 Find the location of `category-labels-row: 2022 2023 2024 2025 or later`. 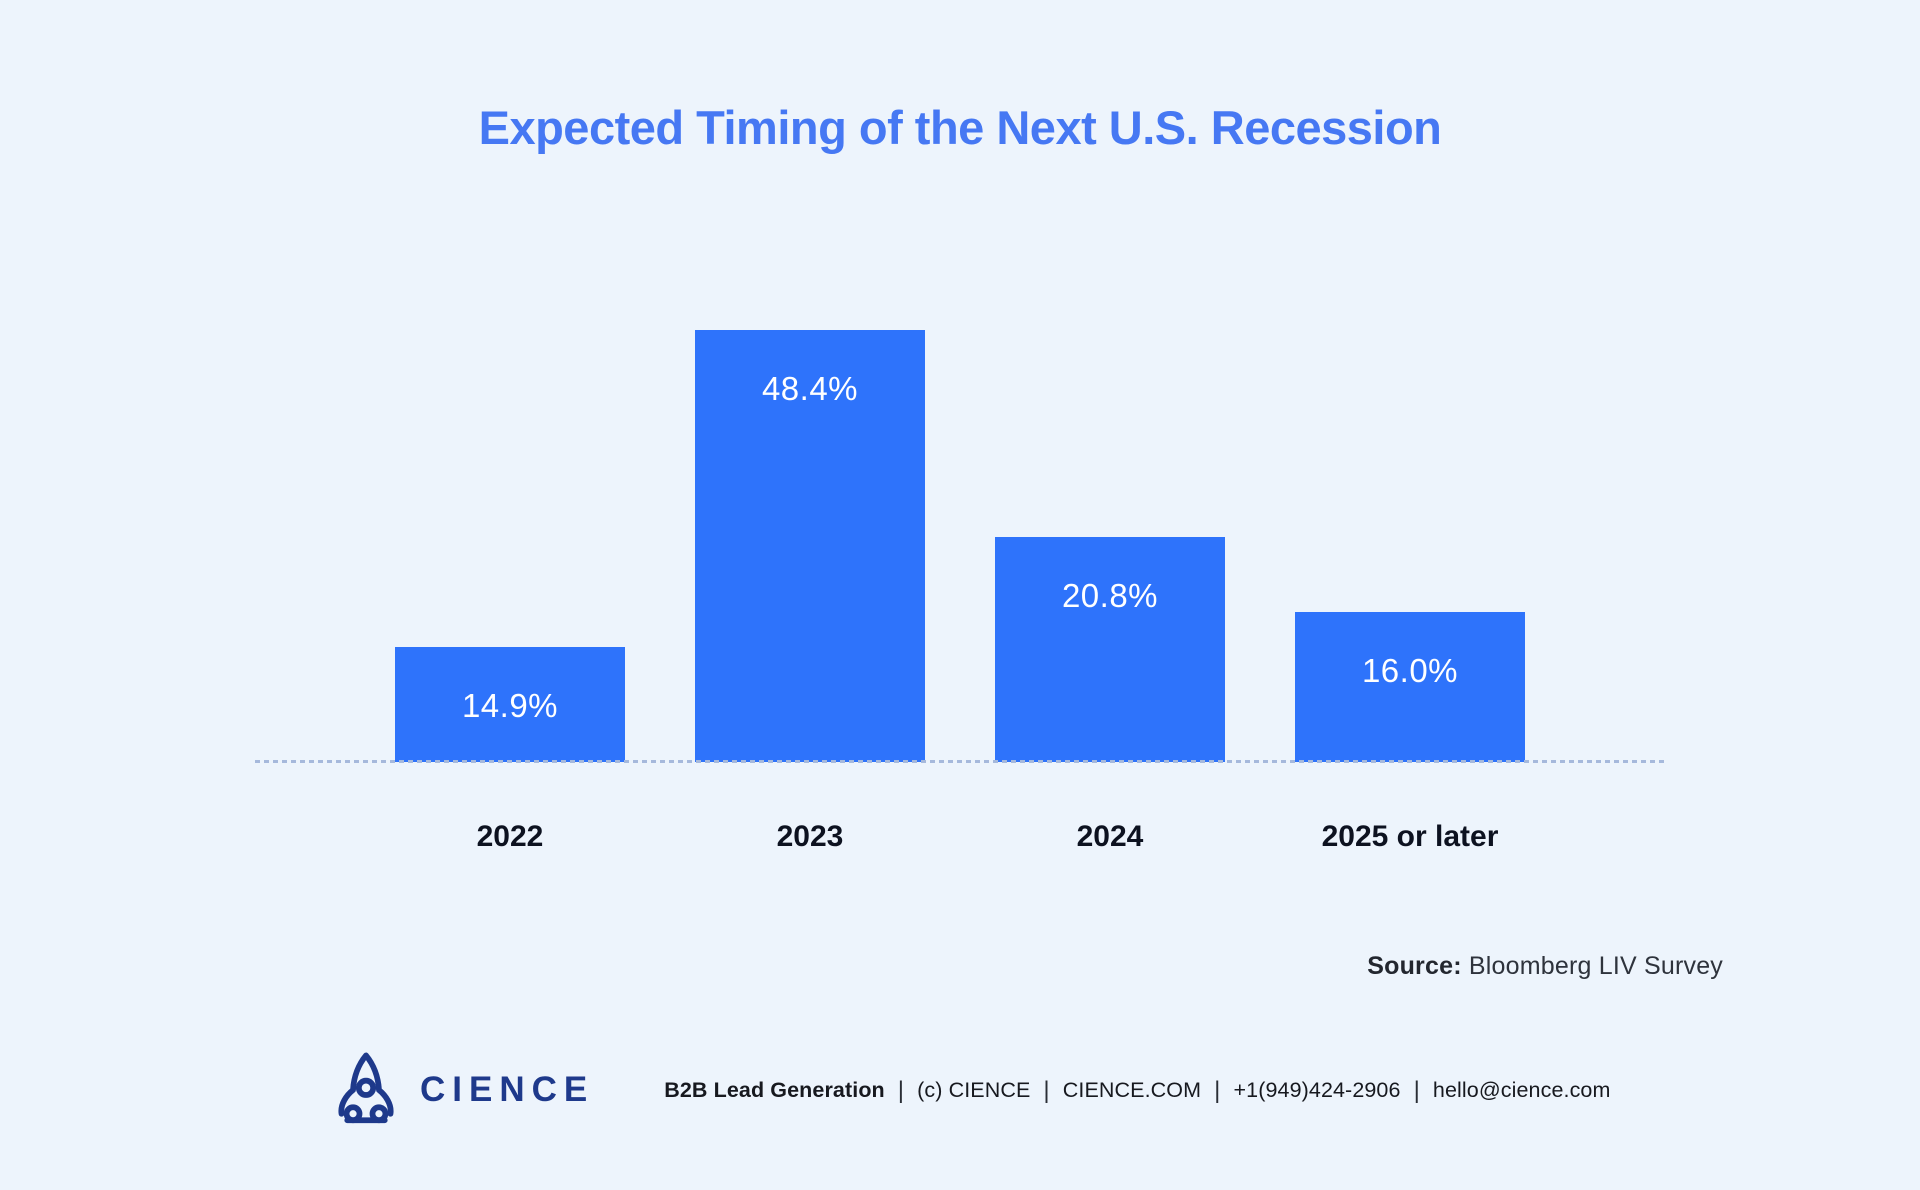

category-labels-row: 2022 2023 2024 2025 or later is located at coordinates (960, 837).